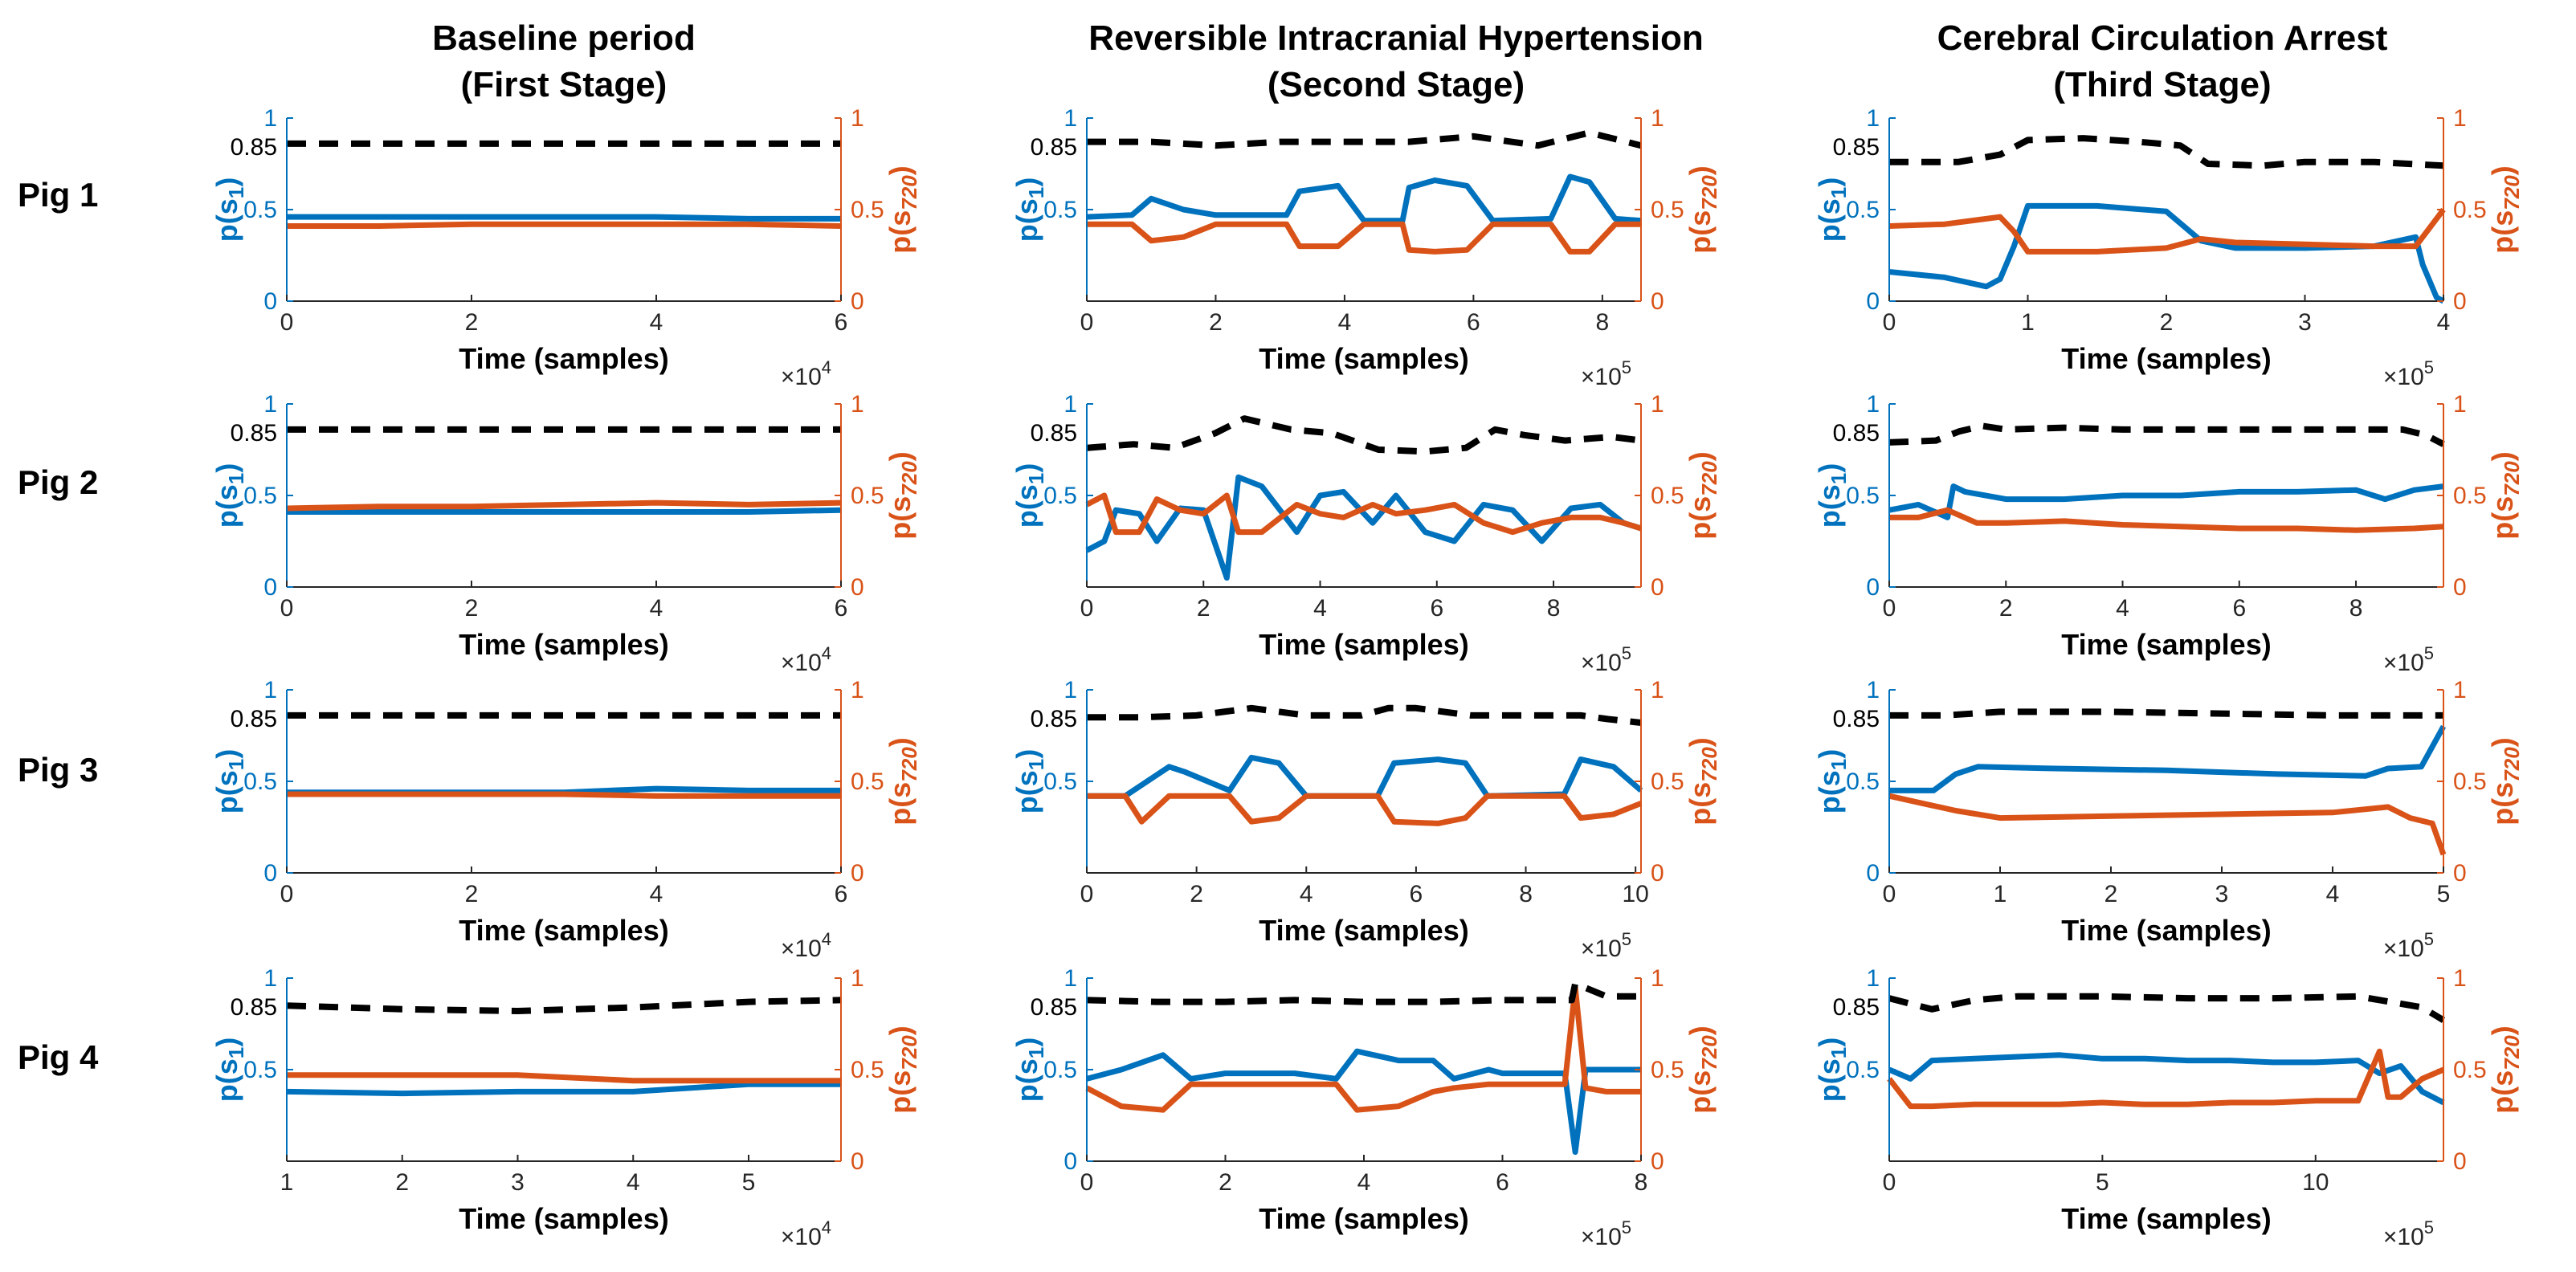  Describe the element at coordinates (287, 1182) in the screenshot. I see `x-tick-label: 1` at that location.